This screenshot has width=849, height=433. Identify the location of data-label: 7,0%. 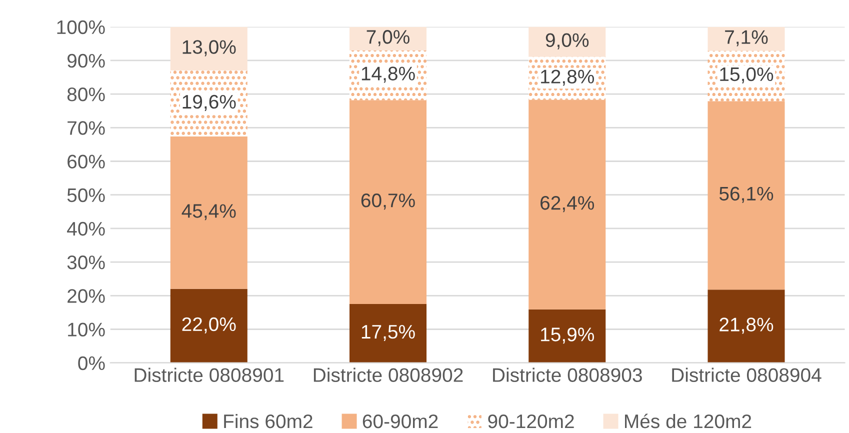
(388, 38).